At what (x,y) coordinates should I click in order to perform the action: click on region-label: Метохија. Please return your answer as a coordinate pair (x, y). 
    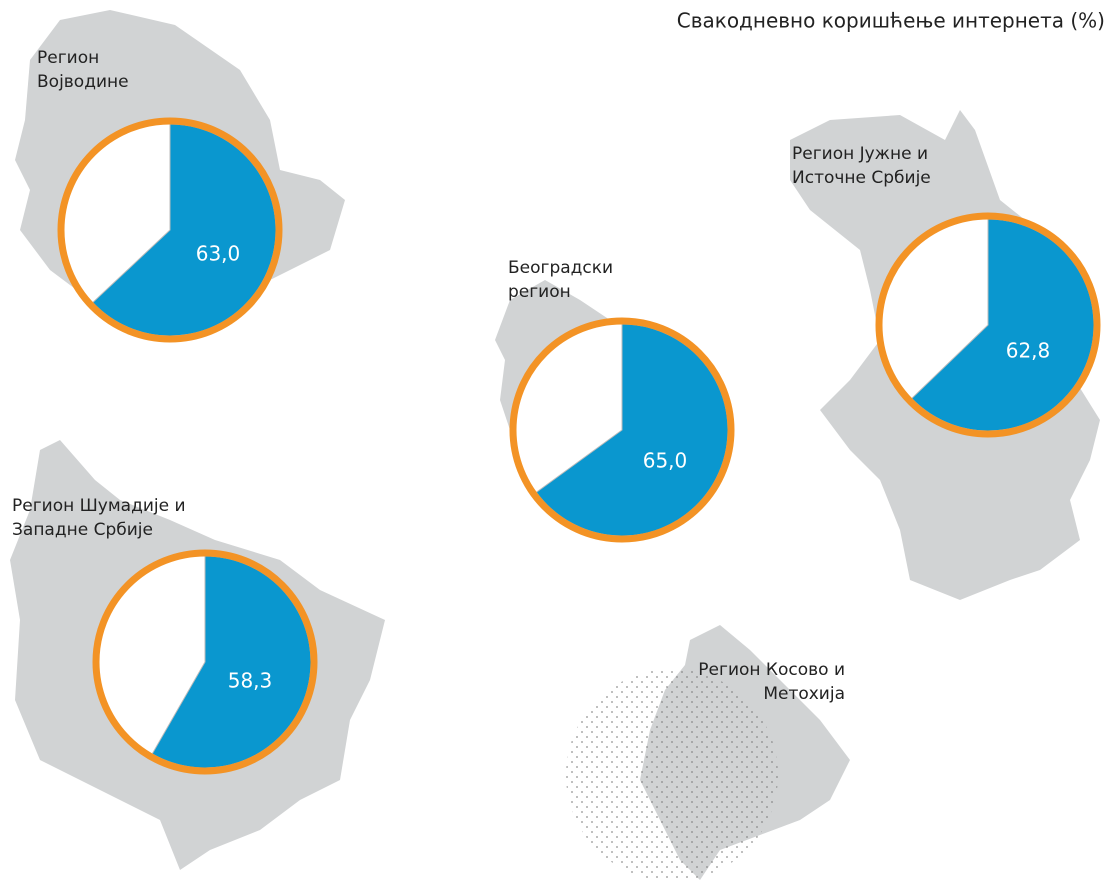
    Looking at the image, I should click on (804, 694).